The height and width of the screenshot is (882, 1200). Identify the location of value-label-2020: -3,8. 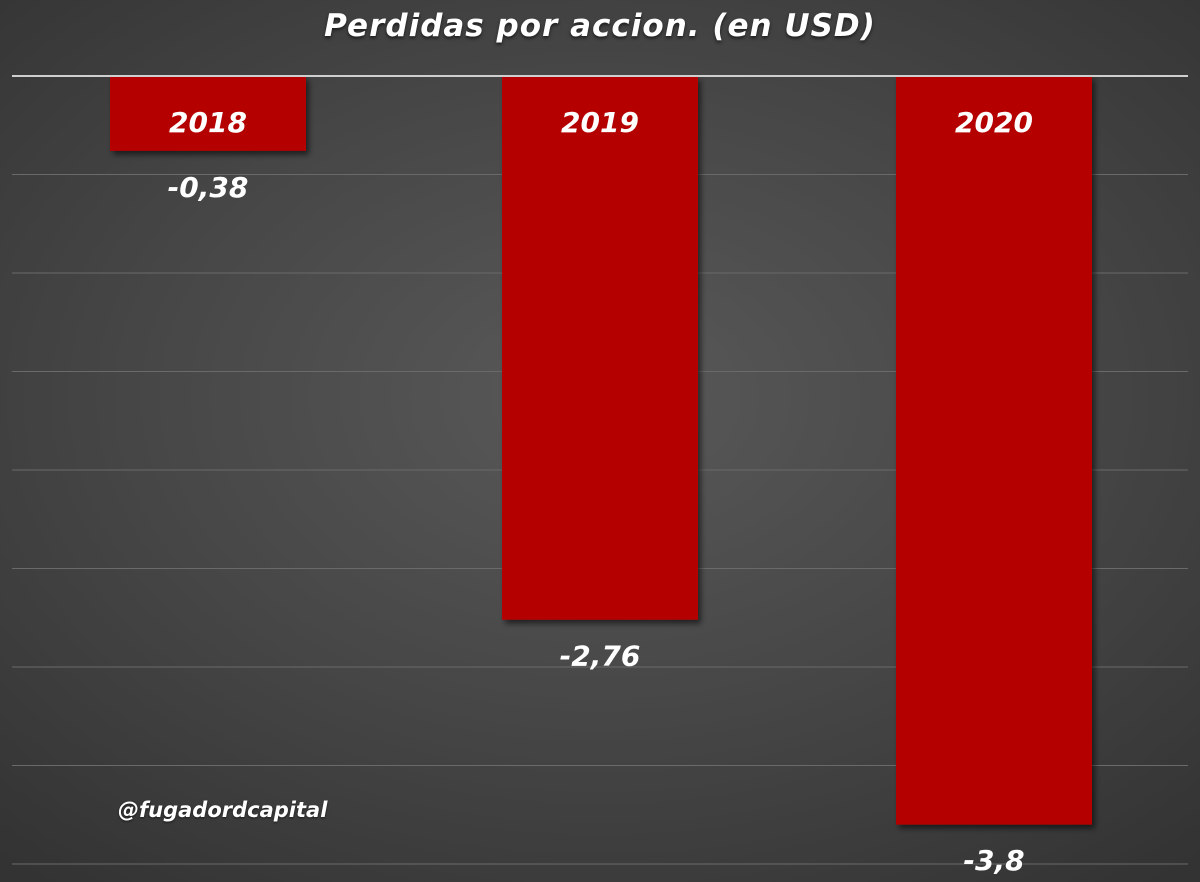
(993, 860).